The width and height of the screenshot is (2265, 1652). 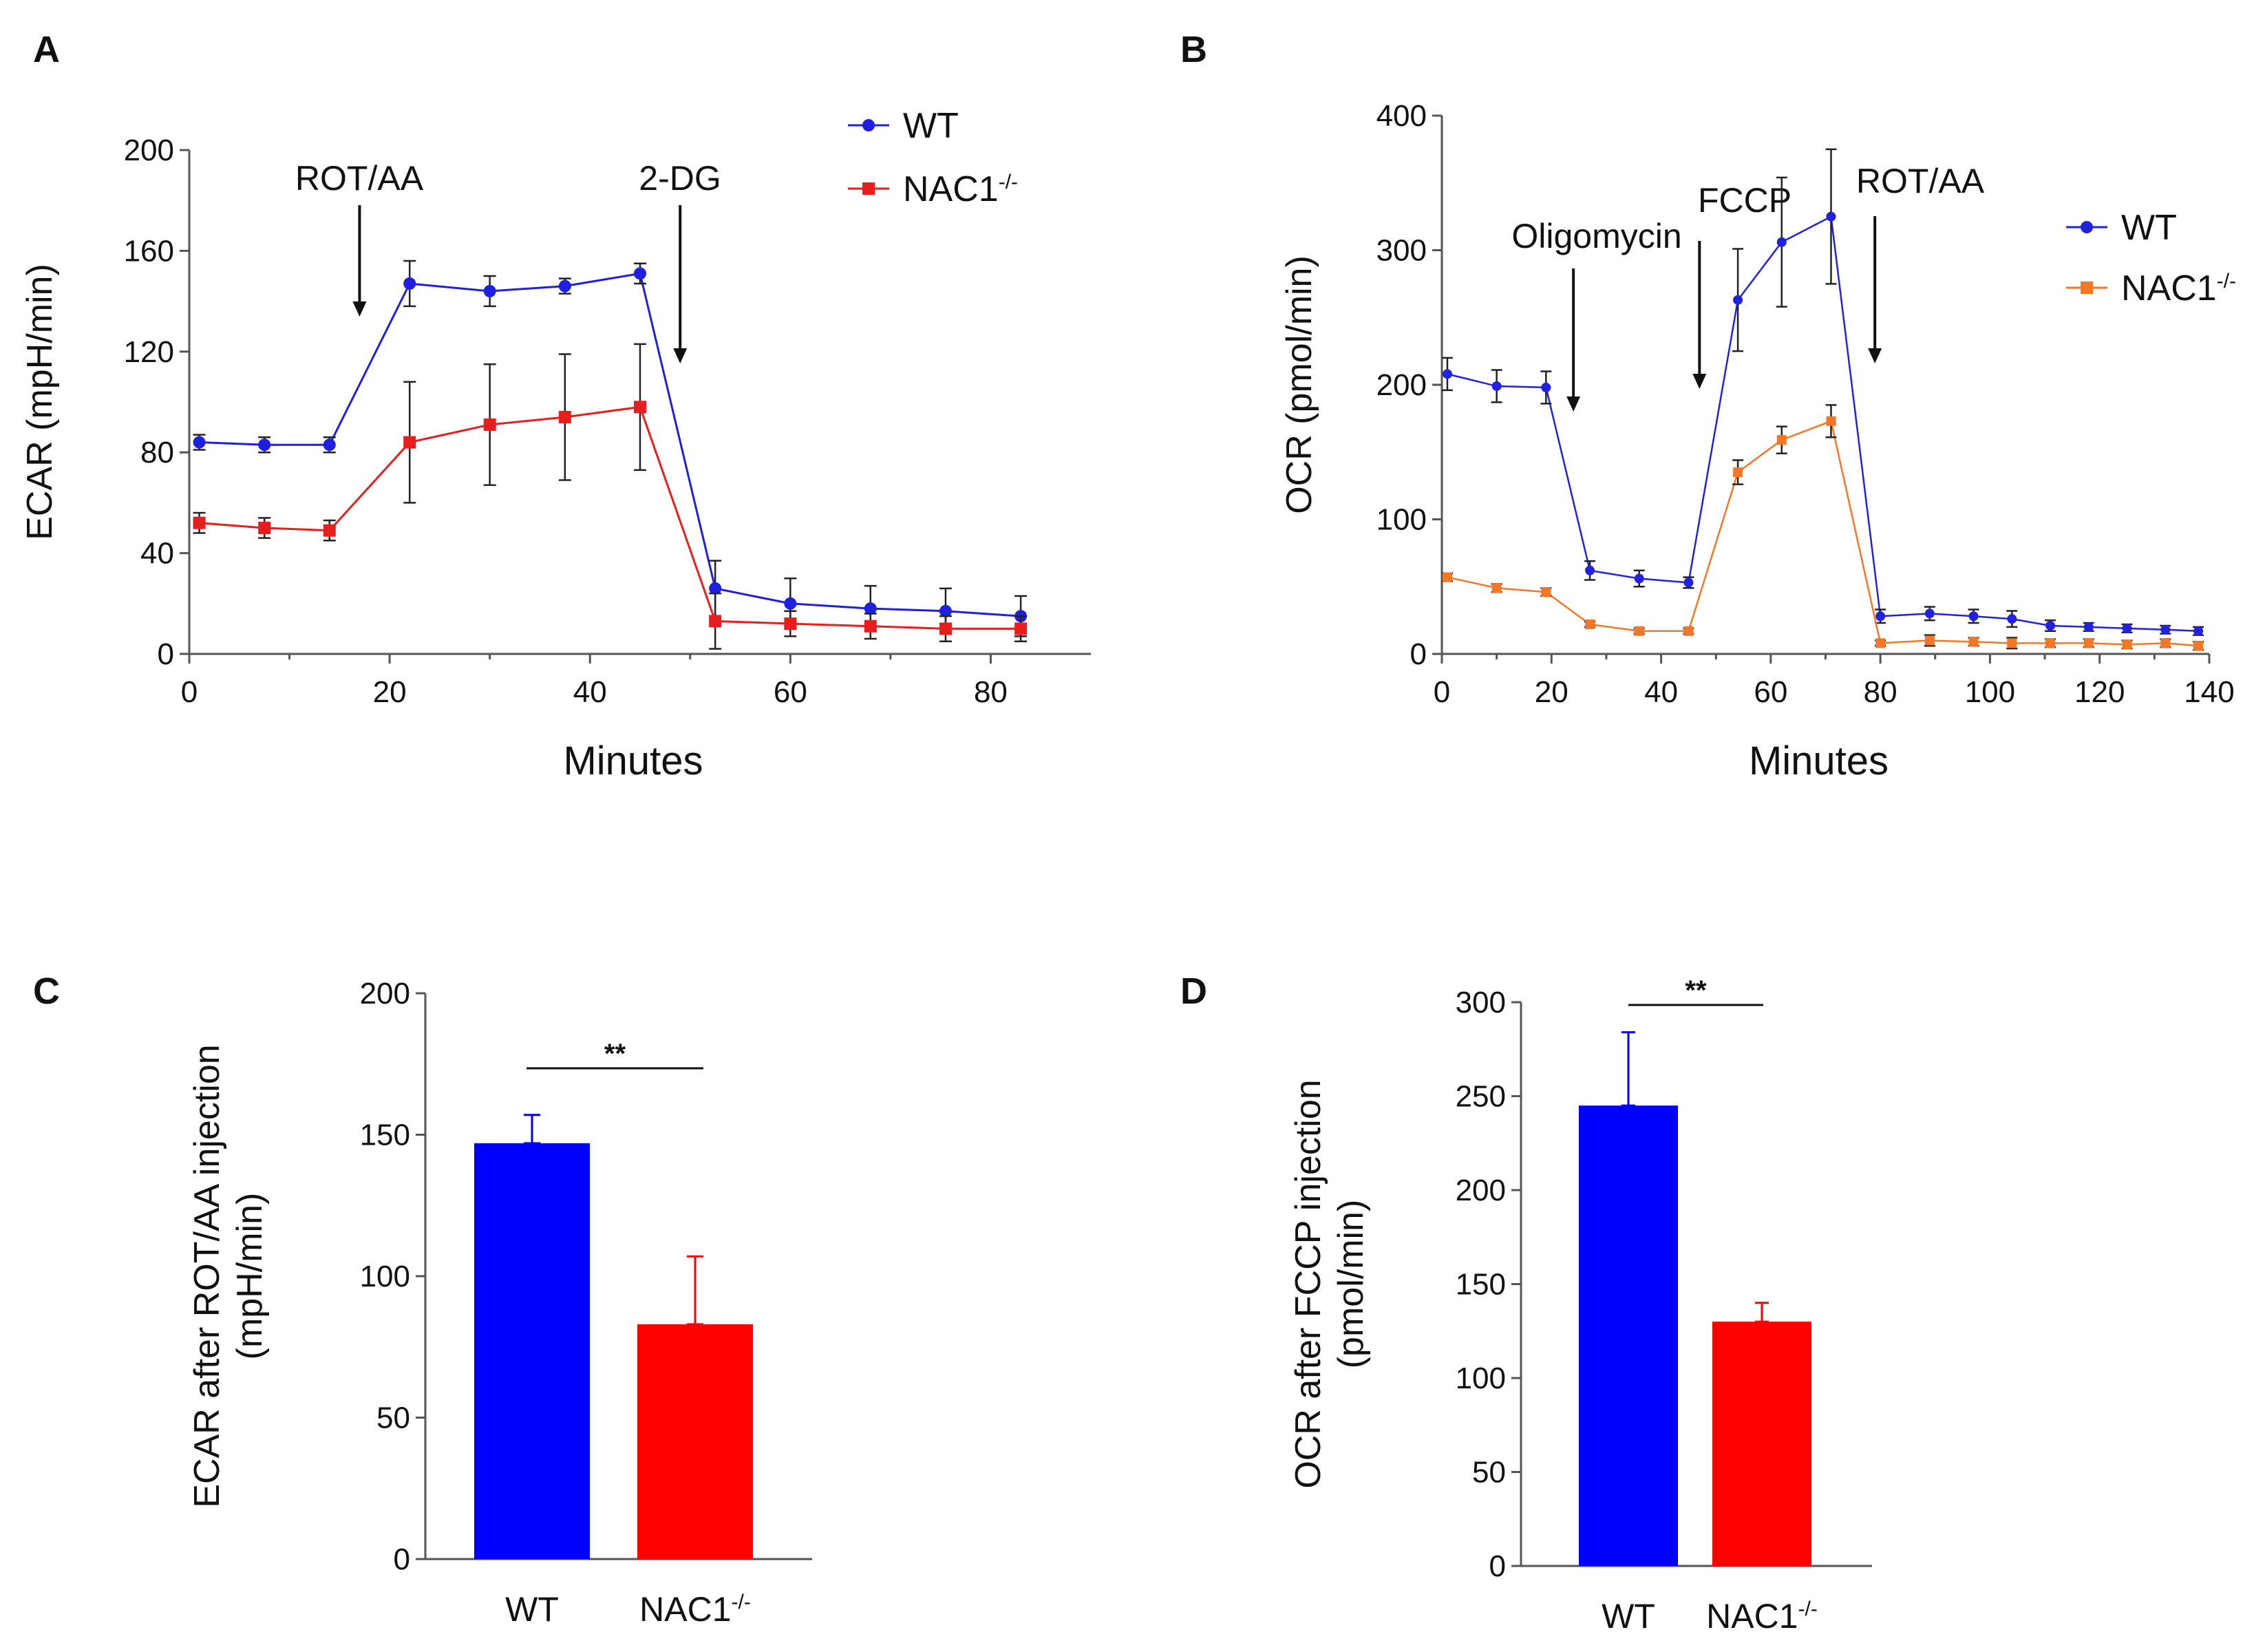 I want to click on x-tick-label: 120, so click(x=2099, y=692).